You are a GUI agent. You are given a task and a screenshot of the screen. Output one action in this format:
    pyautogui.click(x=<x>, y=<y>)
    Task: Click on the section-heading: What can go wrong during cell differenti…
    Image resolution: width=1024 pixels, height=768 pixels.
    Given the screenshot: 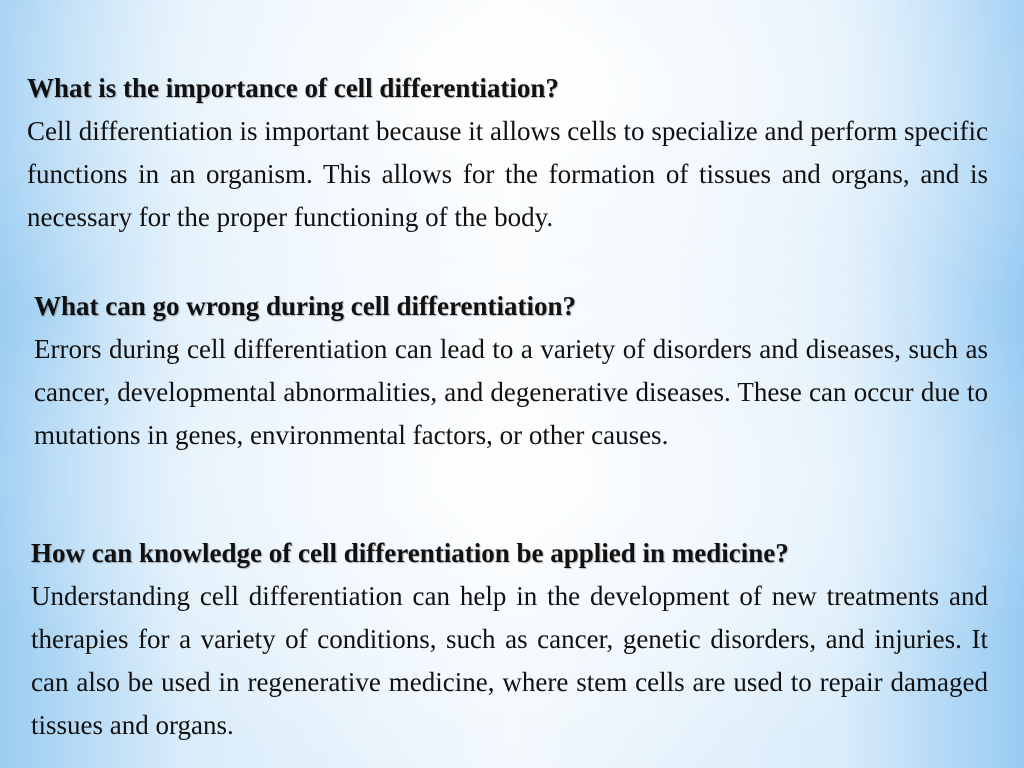 What is the action you would take?
    pyautogui.click(x=305, y=306)
    